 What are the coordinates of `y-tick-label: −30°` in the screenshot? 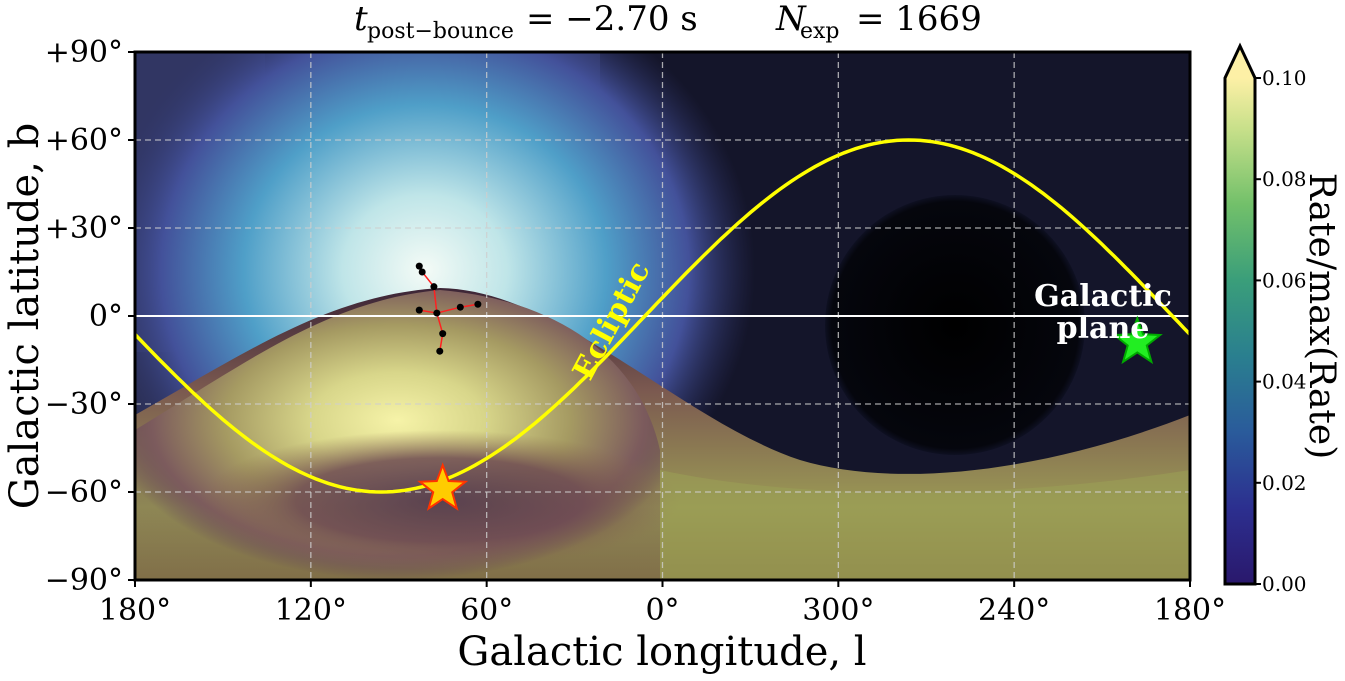 It's located at (84, 404).